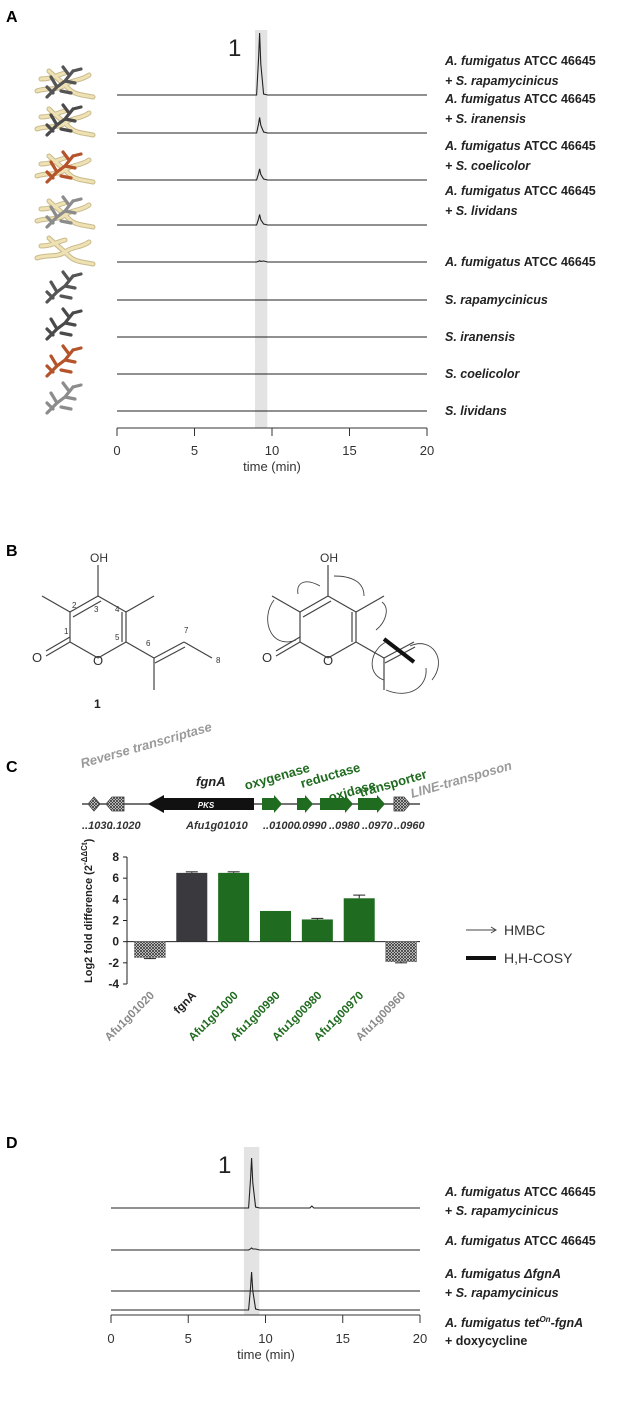 This screenshot has width=617, height=1402. I want to click on trace-label-species: A. fumigatus tet, so click(492, 1323).